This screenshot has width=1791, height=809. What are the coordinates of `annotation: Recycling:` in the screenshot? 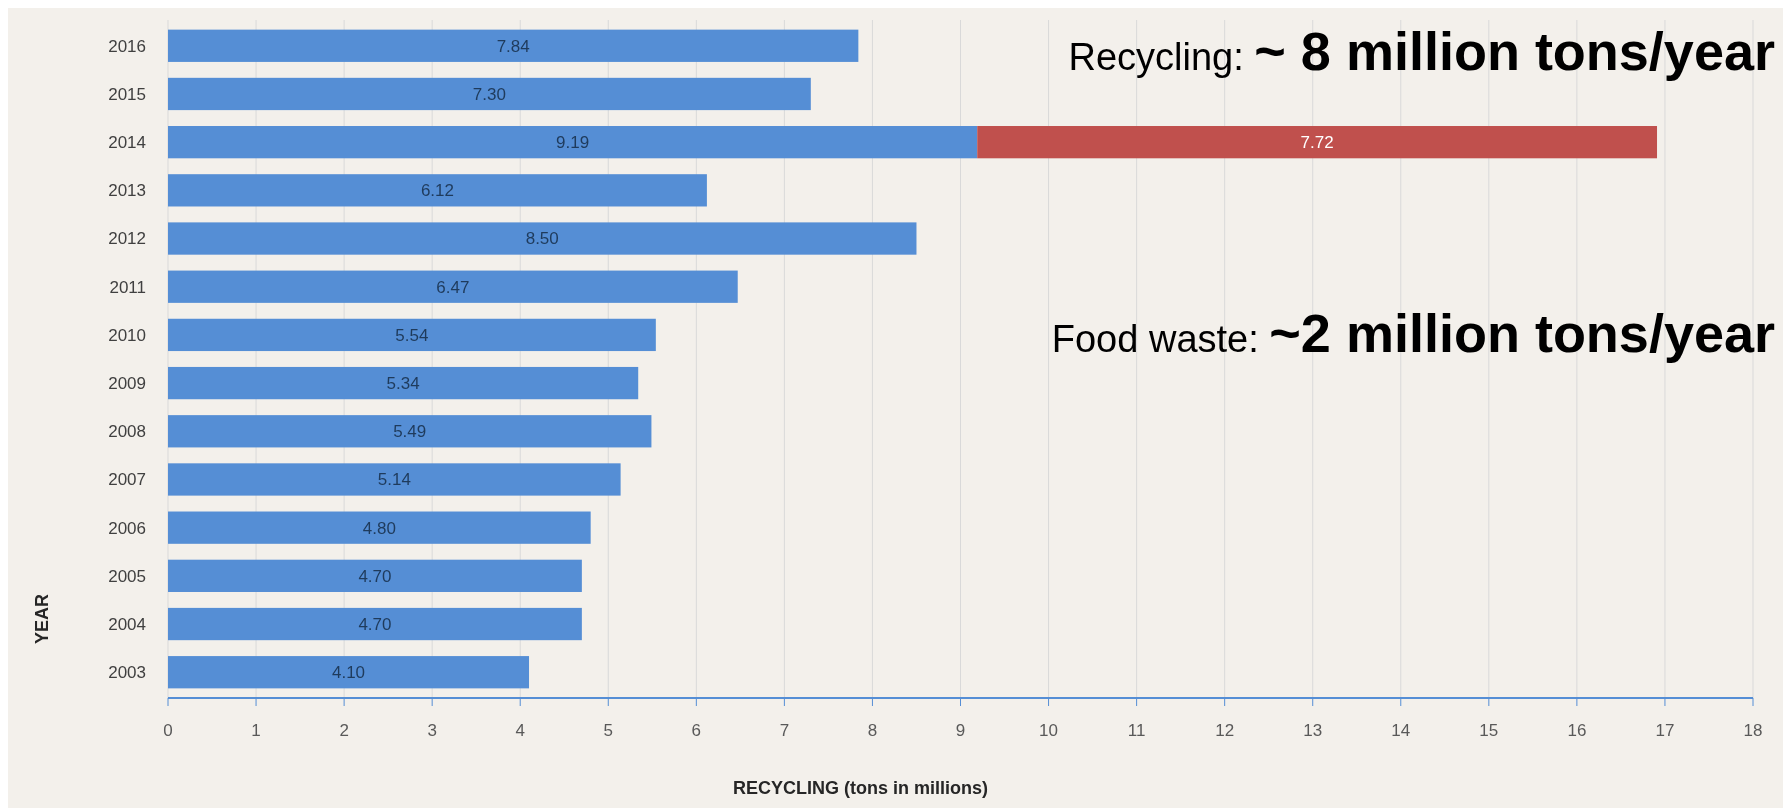 It's located at (1161, 57).